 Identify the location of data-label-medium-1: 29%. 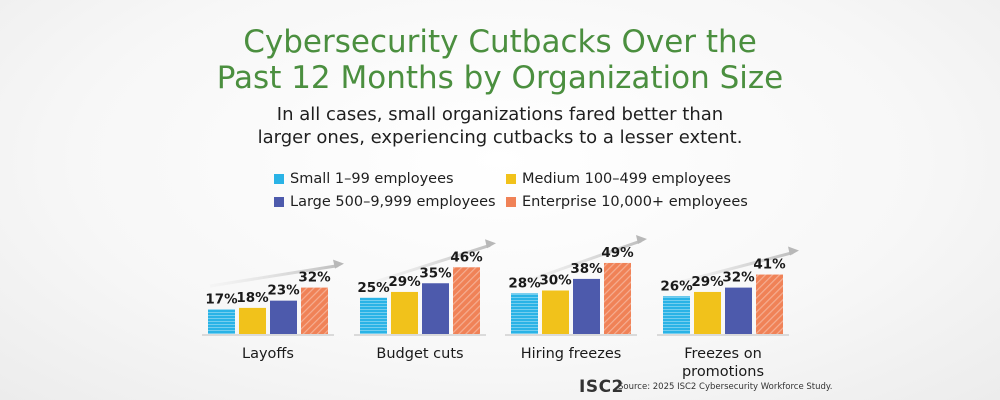
(404, 282).